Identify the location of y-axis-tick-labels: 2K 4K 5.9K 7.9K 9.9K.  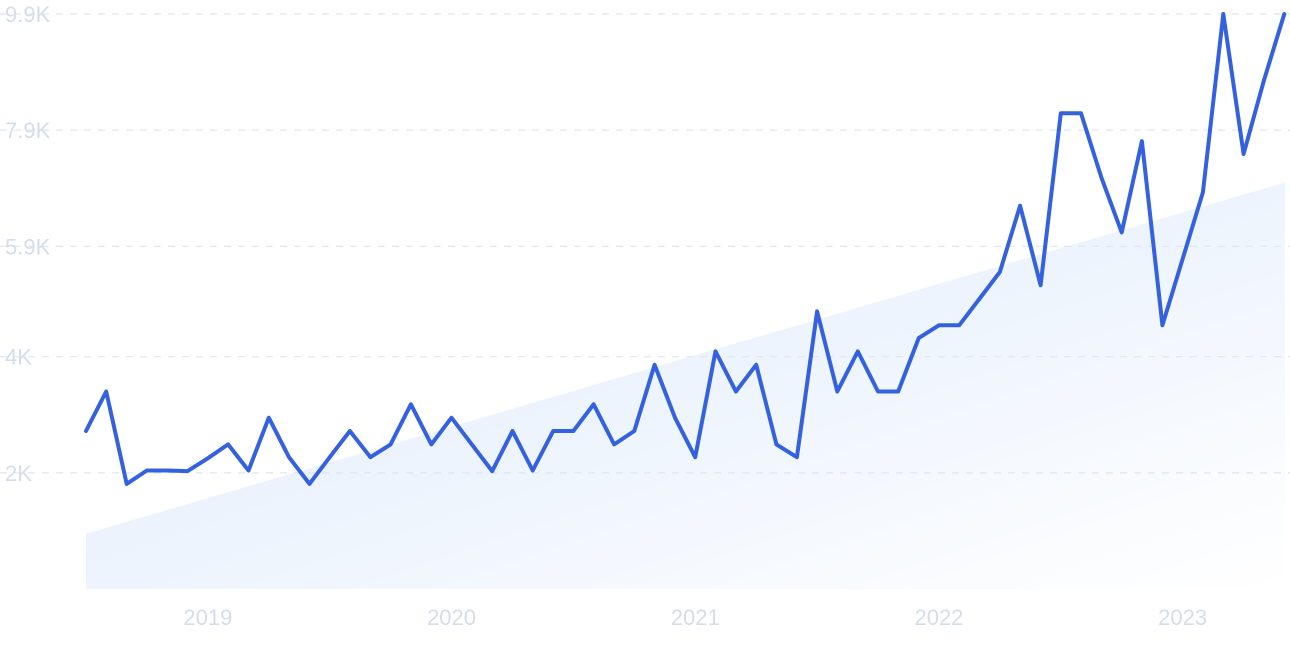
(28, 244).